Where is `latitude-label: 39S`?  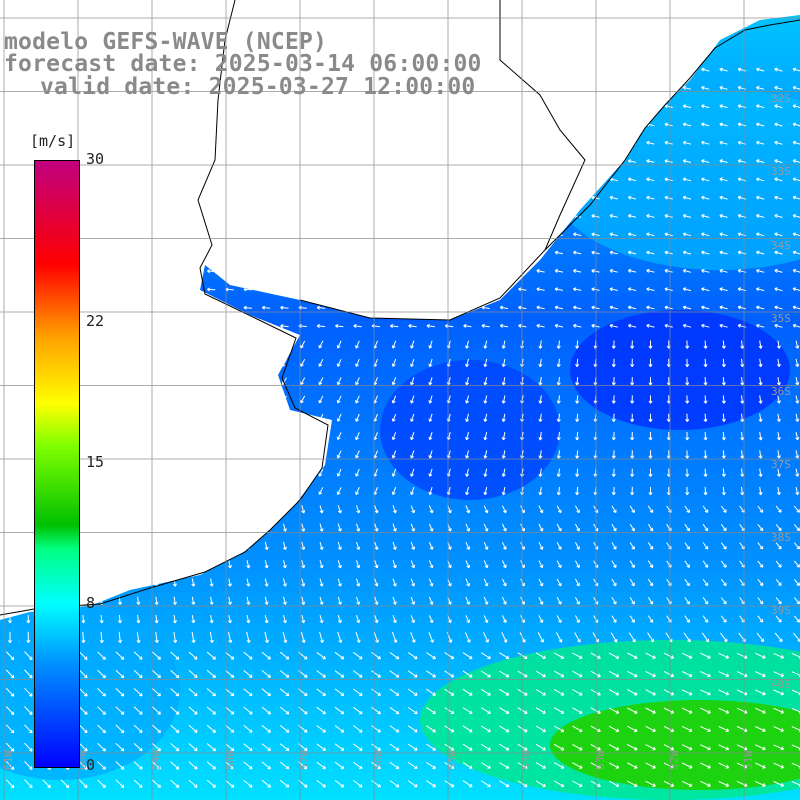
latitude-label: 39S is located at coordinates (781, 610).